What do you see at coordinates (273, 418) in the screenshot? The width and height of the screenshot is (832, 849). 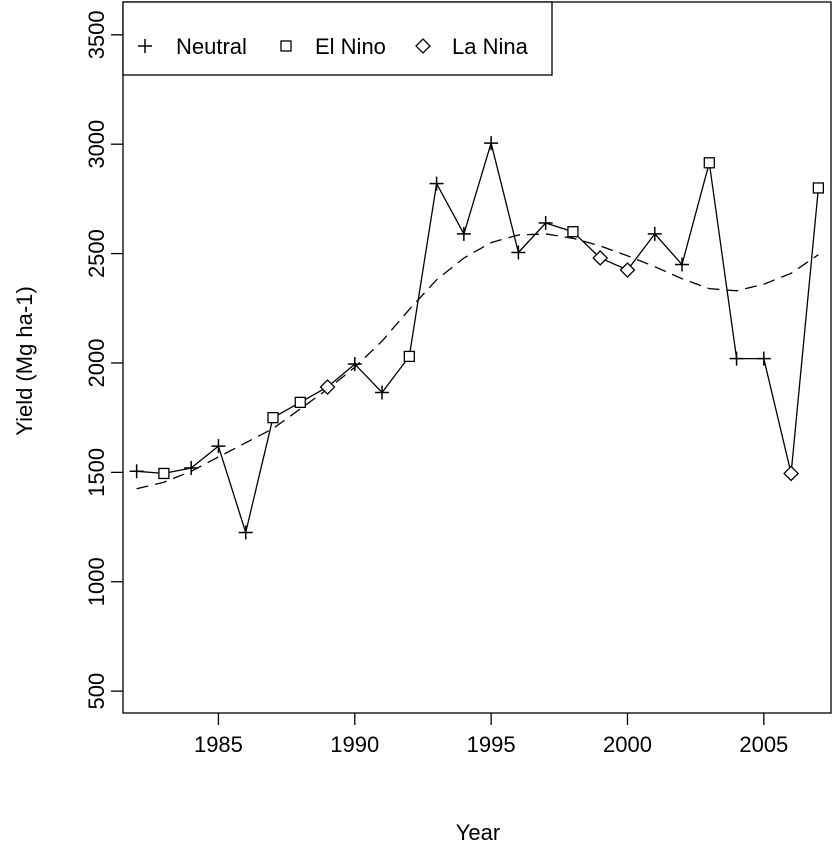 I see `data-point-1987` at bounding box center [273, 418].